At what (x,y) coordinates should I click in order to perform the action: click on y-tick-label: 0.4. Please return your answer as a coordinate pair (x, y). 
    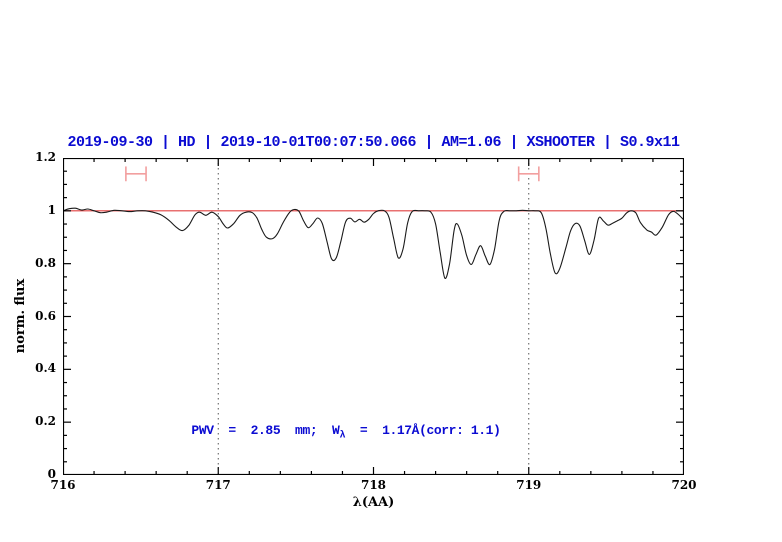
    Looking at the image, I should click on (45, 368).